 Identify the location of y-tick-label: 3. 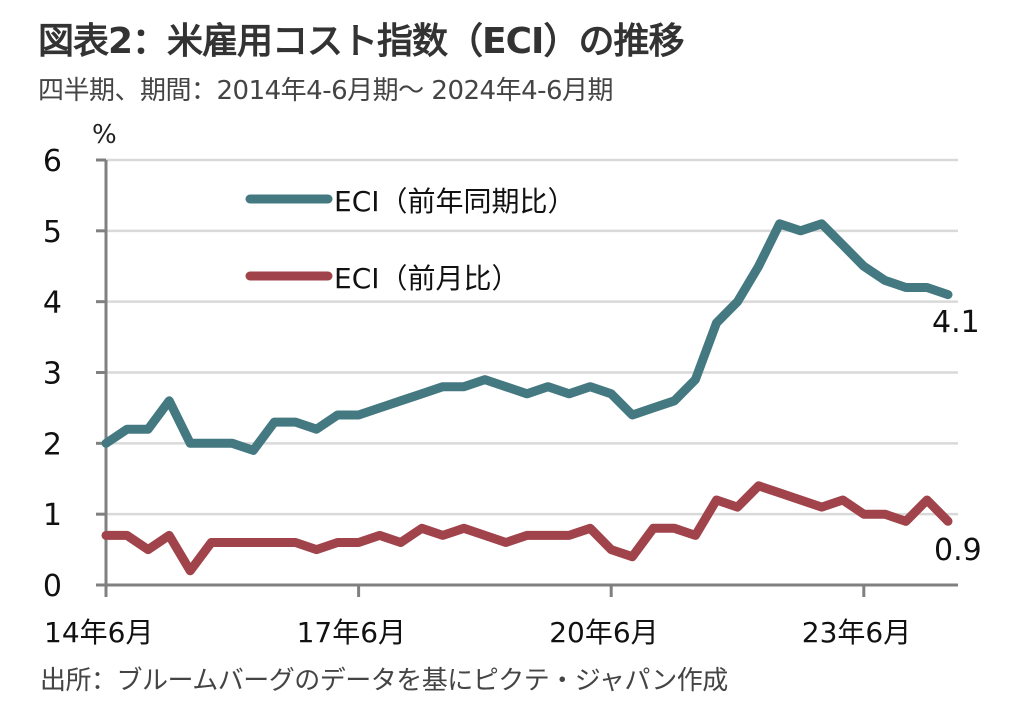
(52, 374).